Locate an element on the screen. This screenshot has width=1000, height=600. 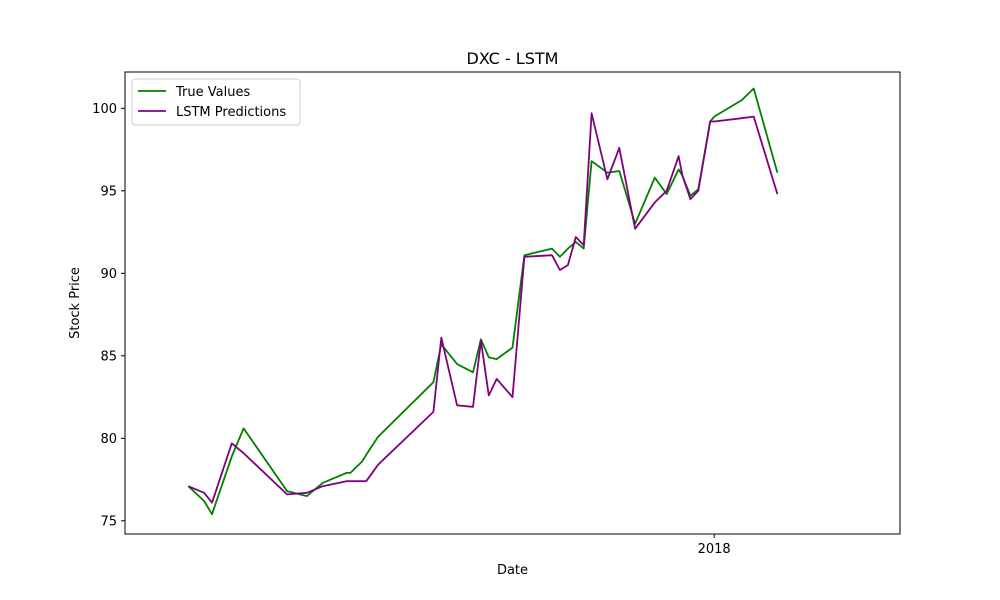
legend: True Values LSTM Predictions is located at coordinates (216, 102).